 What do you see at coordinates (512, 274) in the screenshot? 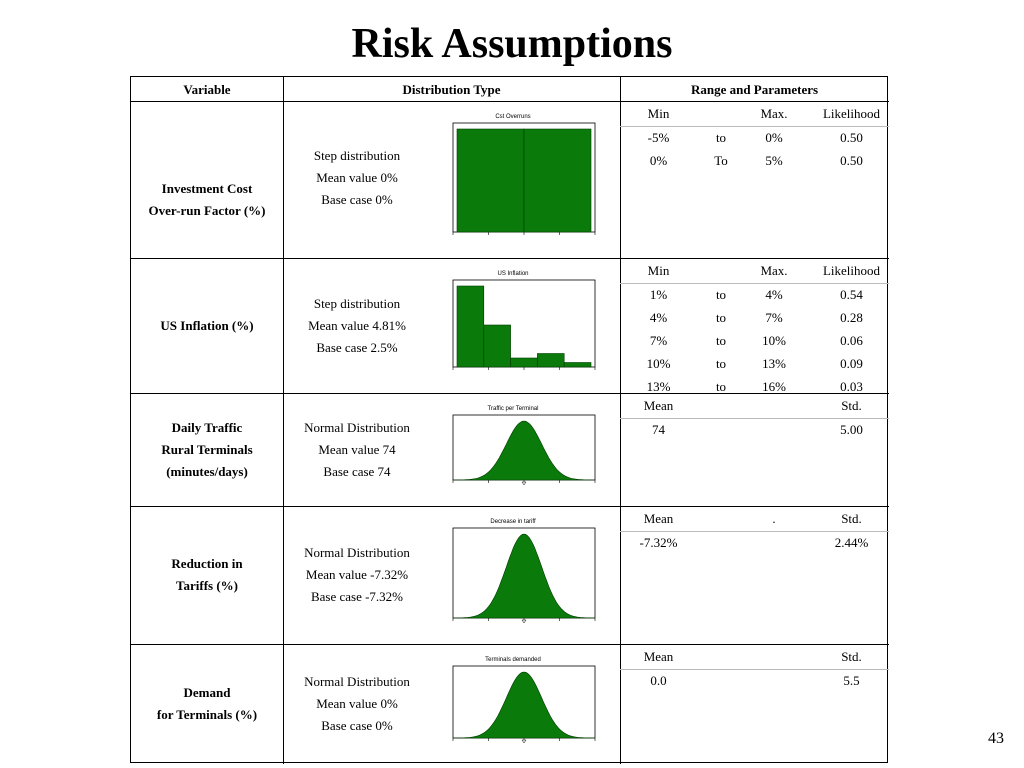
I see `chart-title: US Inflation` at bounding box center [512, 274].